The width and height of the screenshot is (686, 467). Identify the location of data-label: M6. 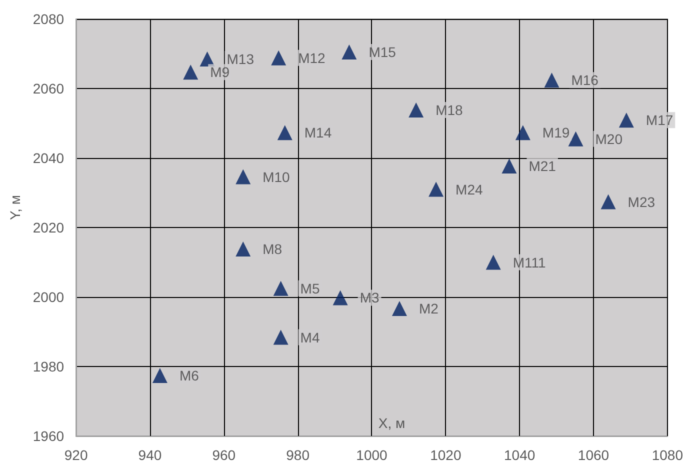
(189, 376).